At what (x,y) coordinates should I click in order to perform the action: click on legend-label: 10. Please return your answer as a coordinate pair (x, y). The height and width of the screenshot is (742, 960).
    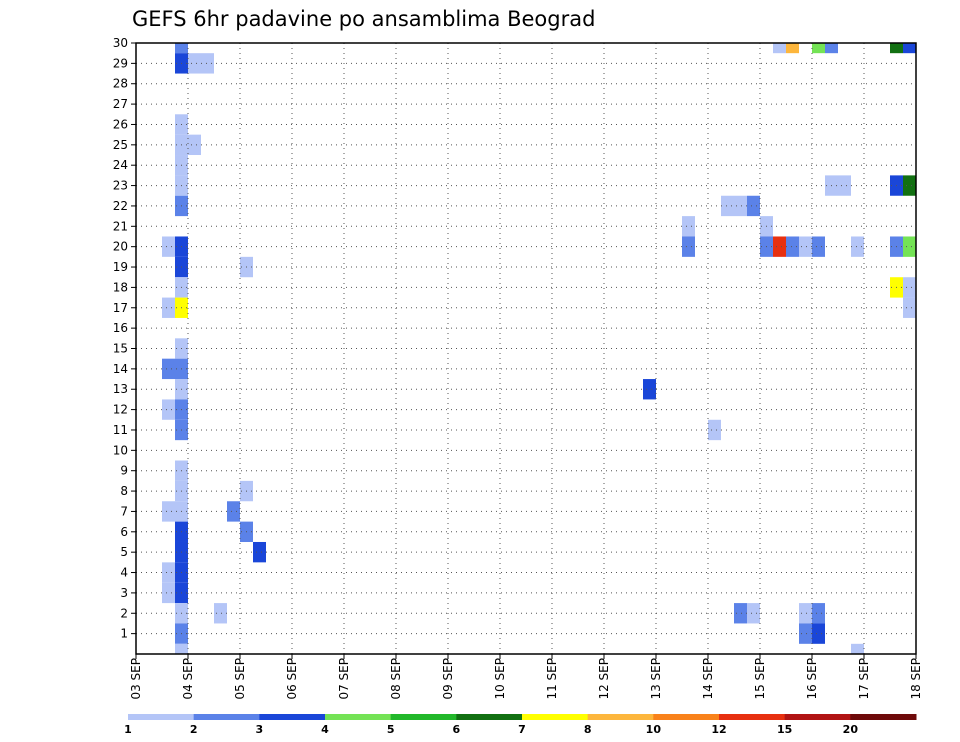
    Looking at the image, I should click on (654, 729).